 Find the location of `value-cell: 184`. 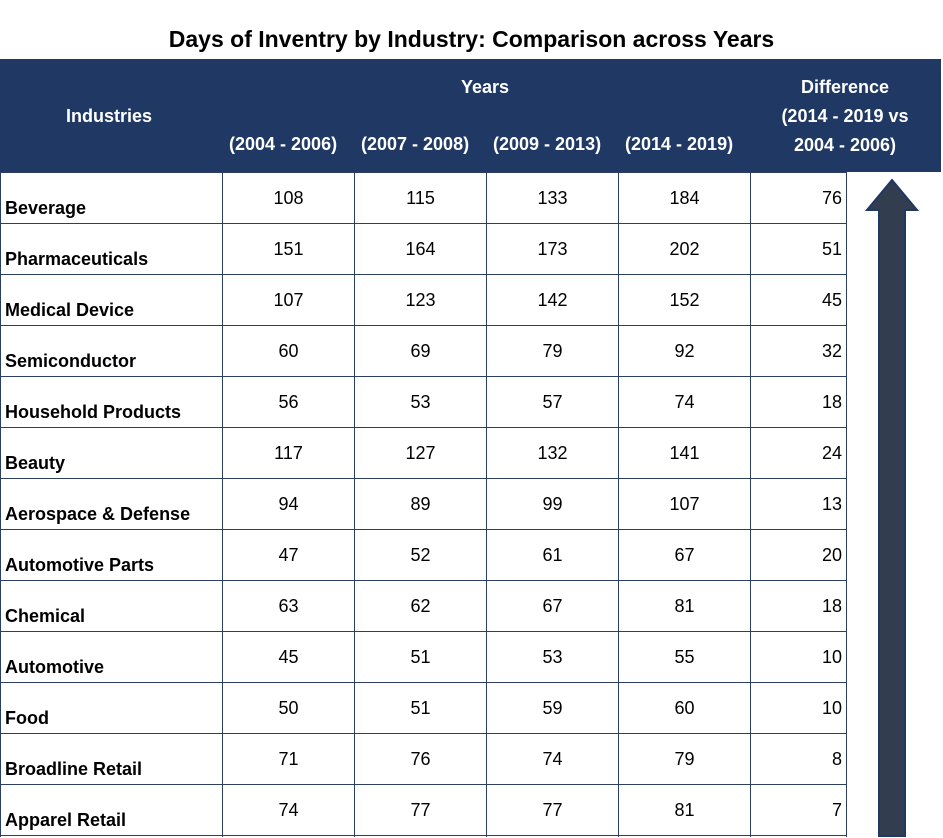

value-cell: 184 is located at coordinates (684, 198).